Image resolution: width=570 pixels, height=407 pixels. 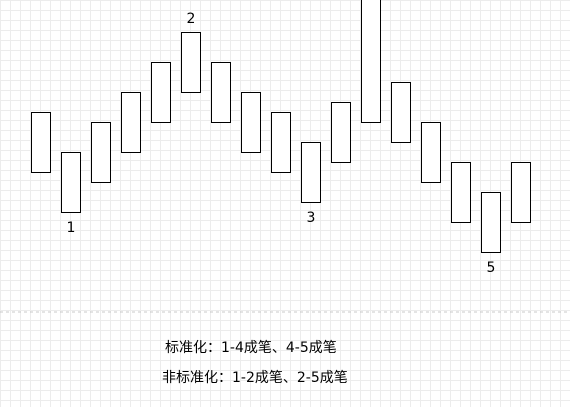 I want to click on caption-standard: 标准化：1-4成笔、4-5成笔, so click(x=251, y=348).